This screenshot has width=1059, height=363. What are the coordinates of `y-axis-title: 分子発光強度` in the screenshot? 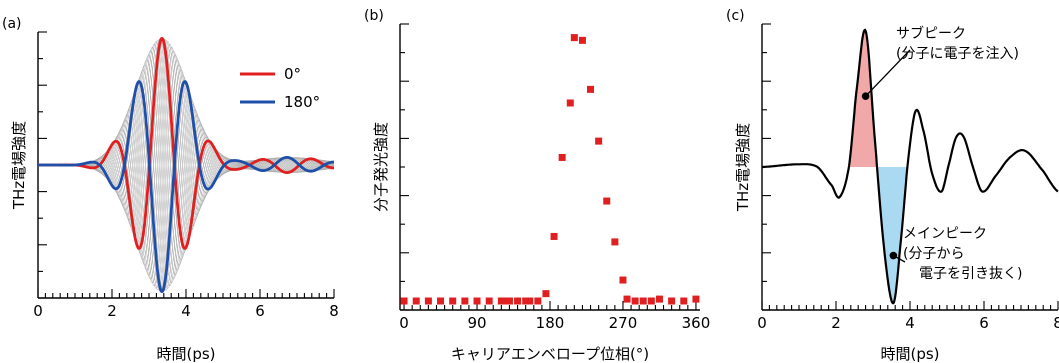 It's located at (381, 167).